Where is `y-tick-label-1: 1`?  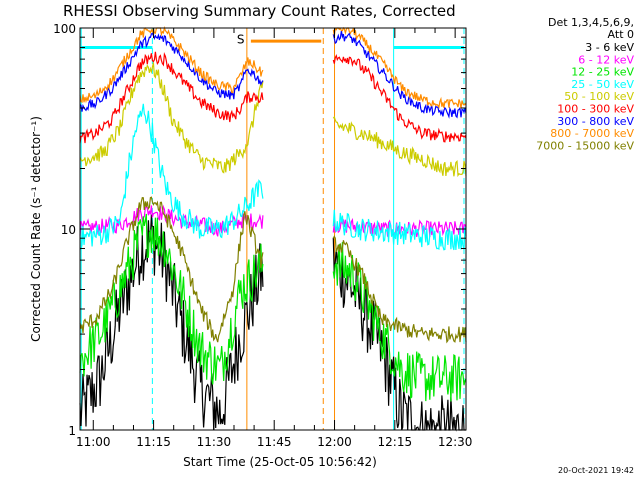
y-tick-label-1: 1 is located at coordinates (72, 431).